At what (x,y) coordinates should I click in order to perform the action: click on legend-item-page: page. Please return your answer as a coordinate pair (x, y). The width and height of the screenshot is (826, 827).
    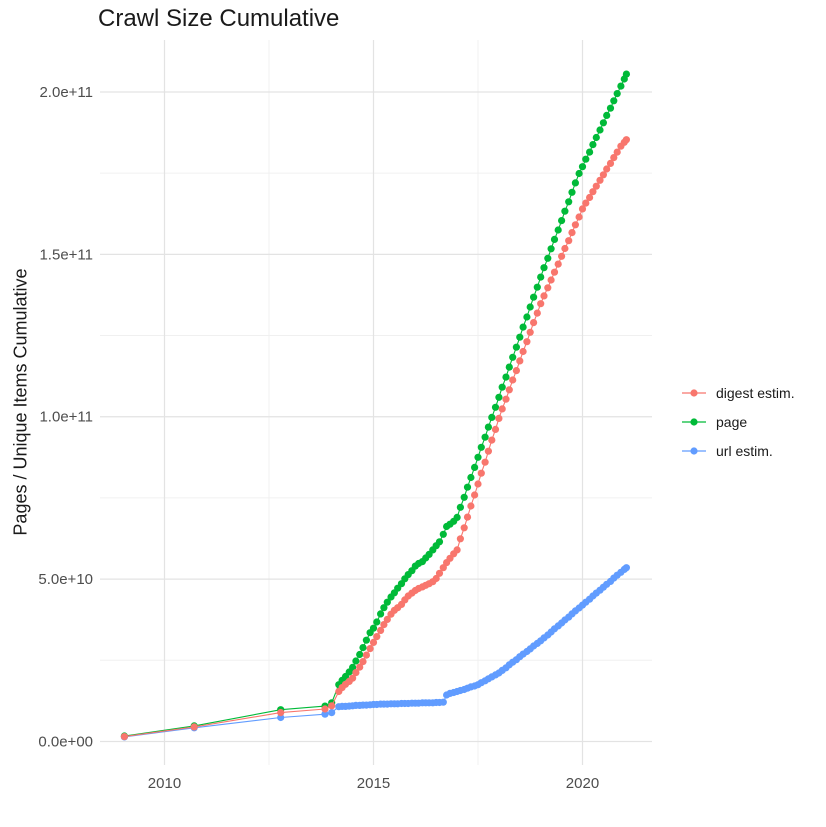
    Looking at the image, I should click on (738, 421).